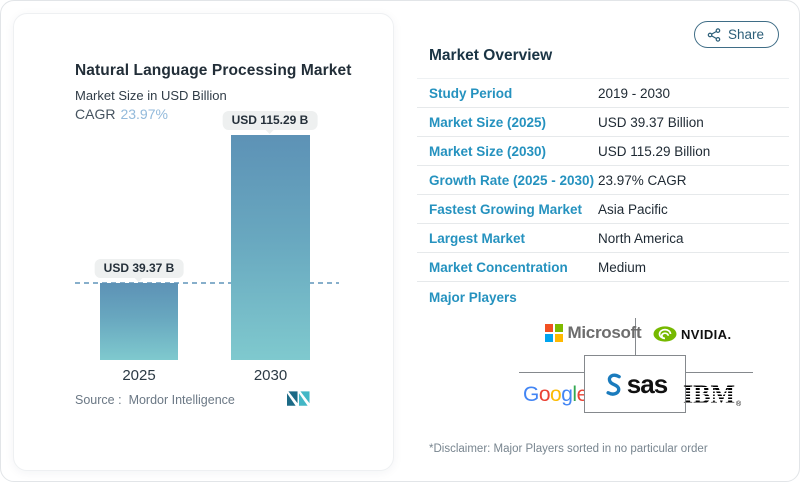 The image size is (800, 482). What do you see at coordinates (498, 267) in the screenshot?
I see `row-label: Market Concentration` at bounding box center [498, 267].